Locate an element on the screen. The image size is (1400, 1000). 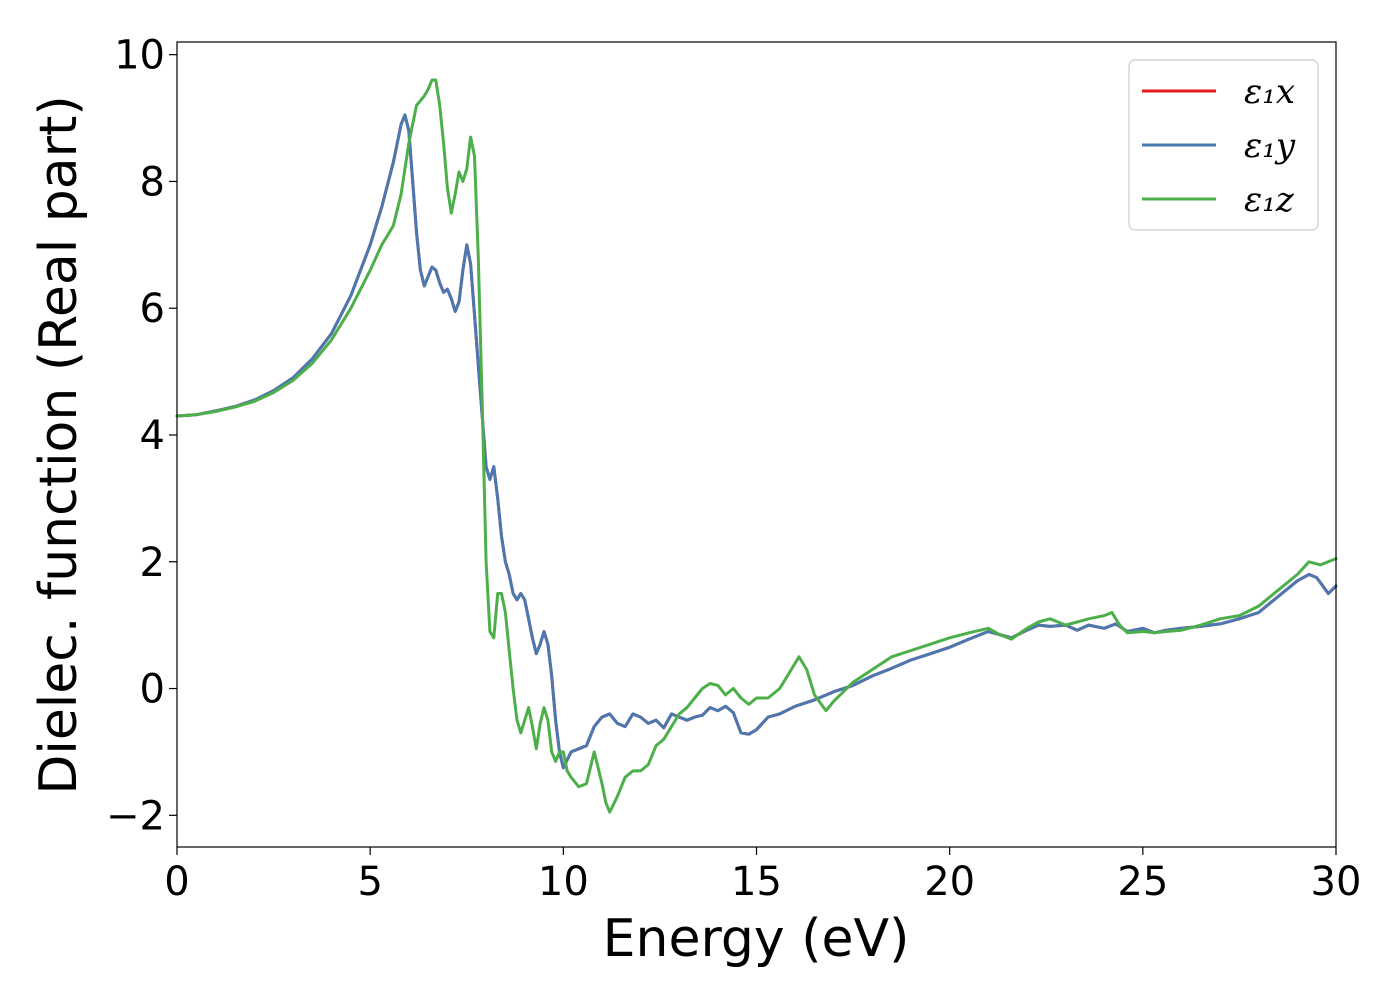
y-tick-label: 10 is located at coordinates (139, 56).